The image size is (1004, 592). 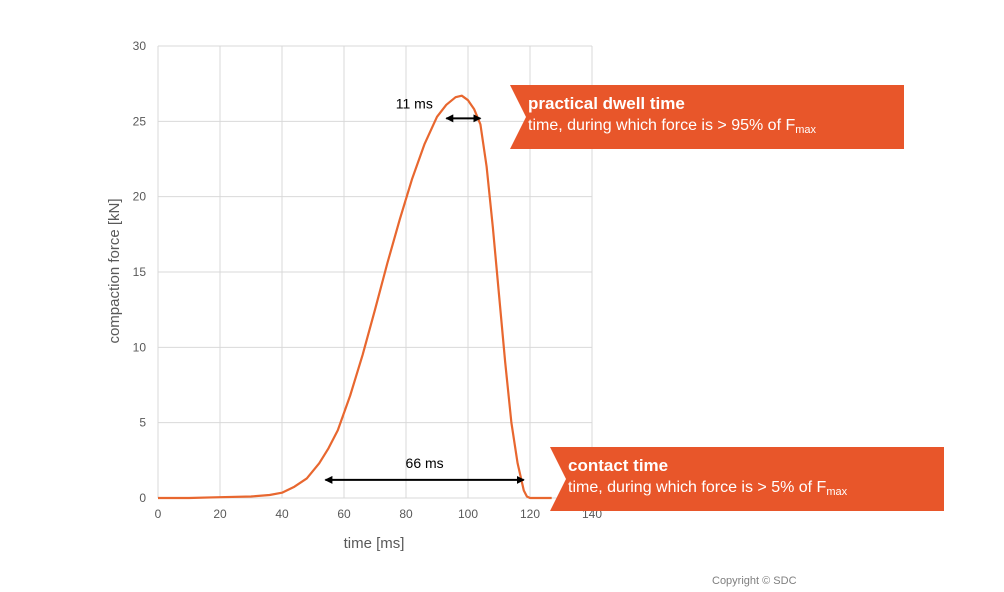 I want to click on callout-contact-description: time, during which force is > 5% of Fmax, so click(x=707, y=488).